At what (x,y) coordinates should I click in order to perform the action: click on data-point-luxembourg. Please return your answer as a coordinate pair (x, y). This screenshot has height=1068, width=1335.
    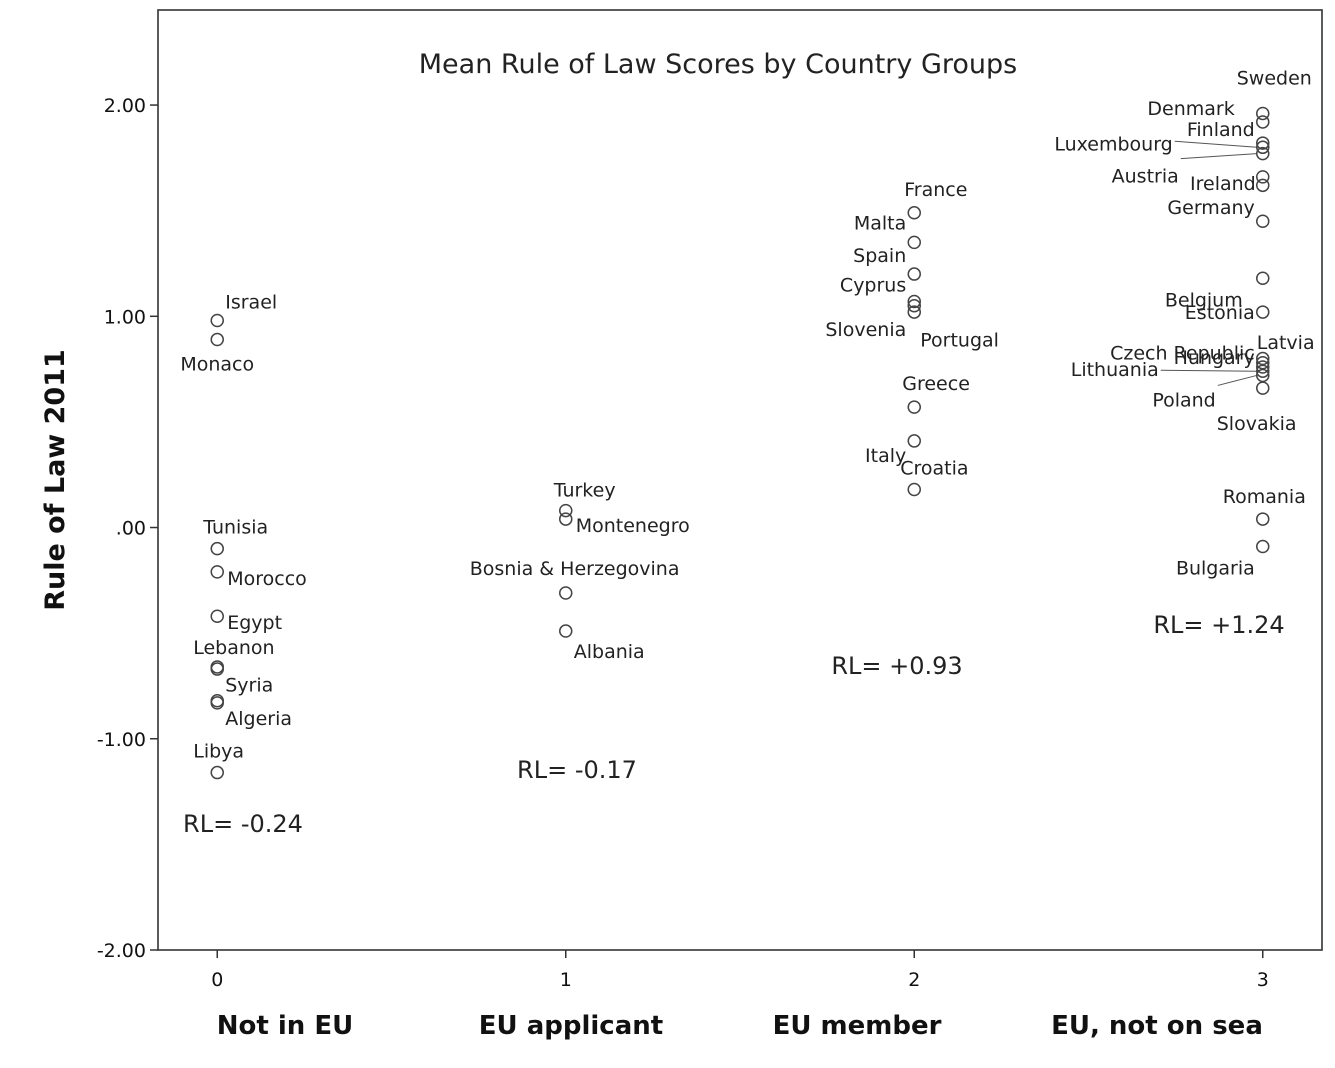
    Looking at the image, I should click on (1263, 147).